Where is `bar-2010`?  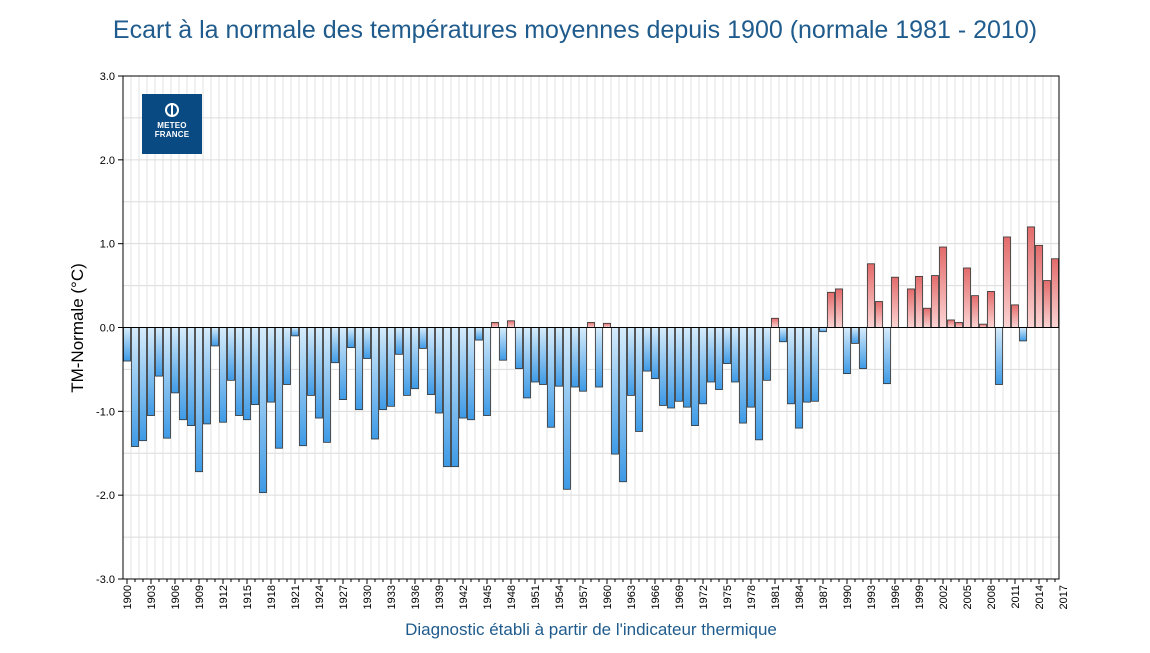
bar-2010 is located at coordinates (1007, 282).